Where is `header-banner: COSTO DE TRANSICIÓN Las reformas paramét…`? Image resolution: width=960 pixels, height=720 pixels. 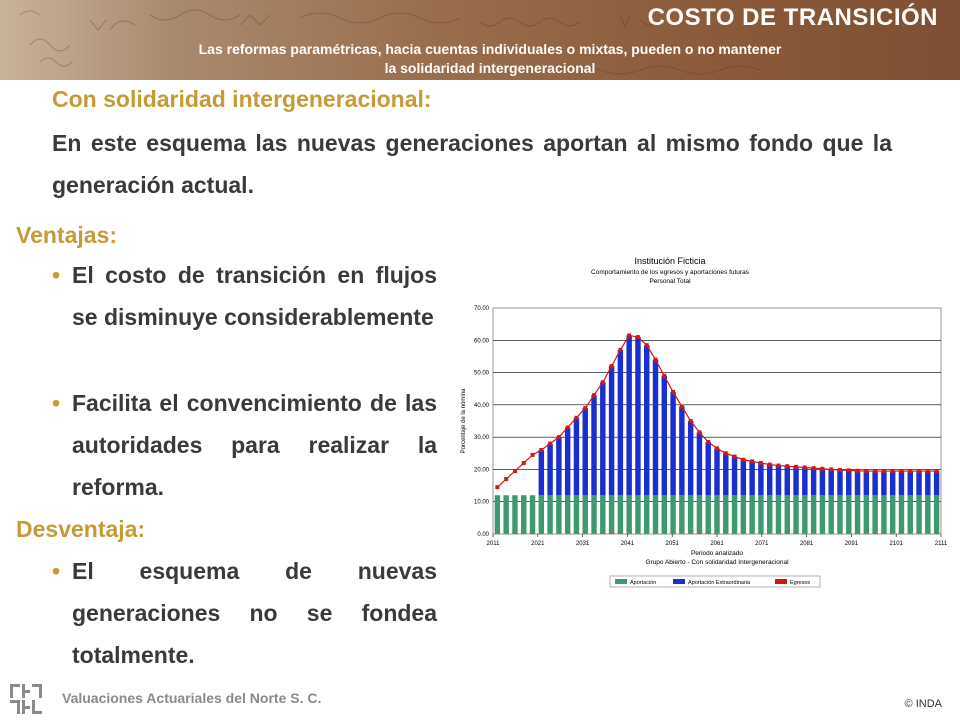
header-banner: COSTO DE TRANSICIÓN Las reformas paramét… is located at coordinates (480, 40).